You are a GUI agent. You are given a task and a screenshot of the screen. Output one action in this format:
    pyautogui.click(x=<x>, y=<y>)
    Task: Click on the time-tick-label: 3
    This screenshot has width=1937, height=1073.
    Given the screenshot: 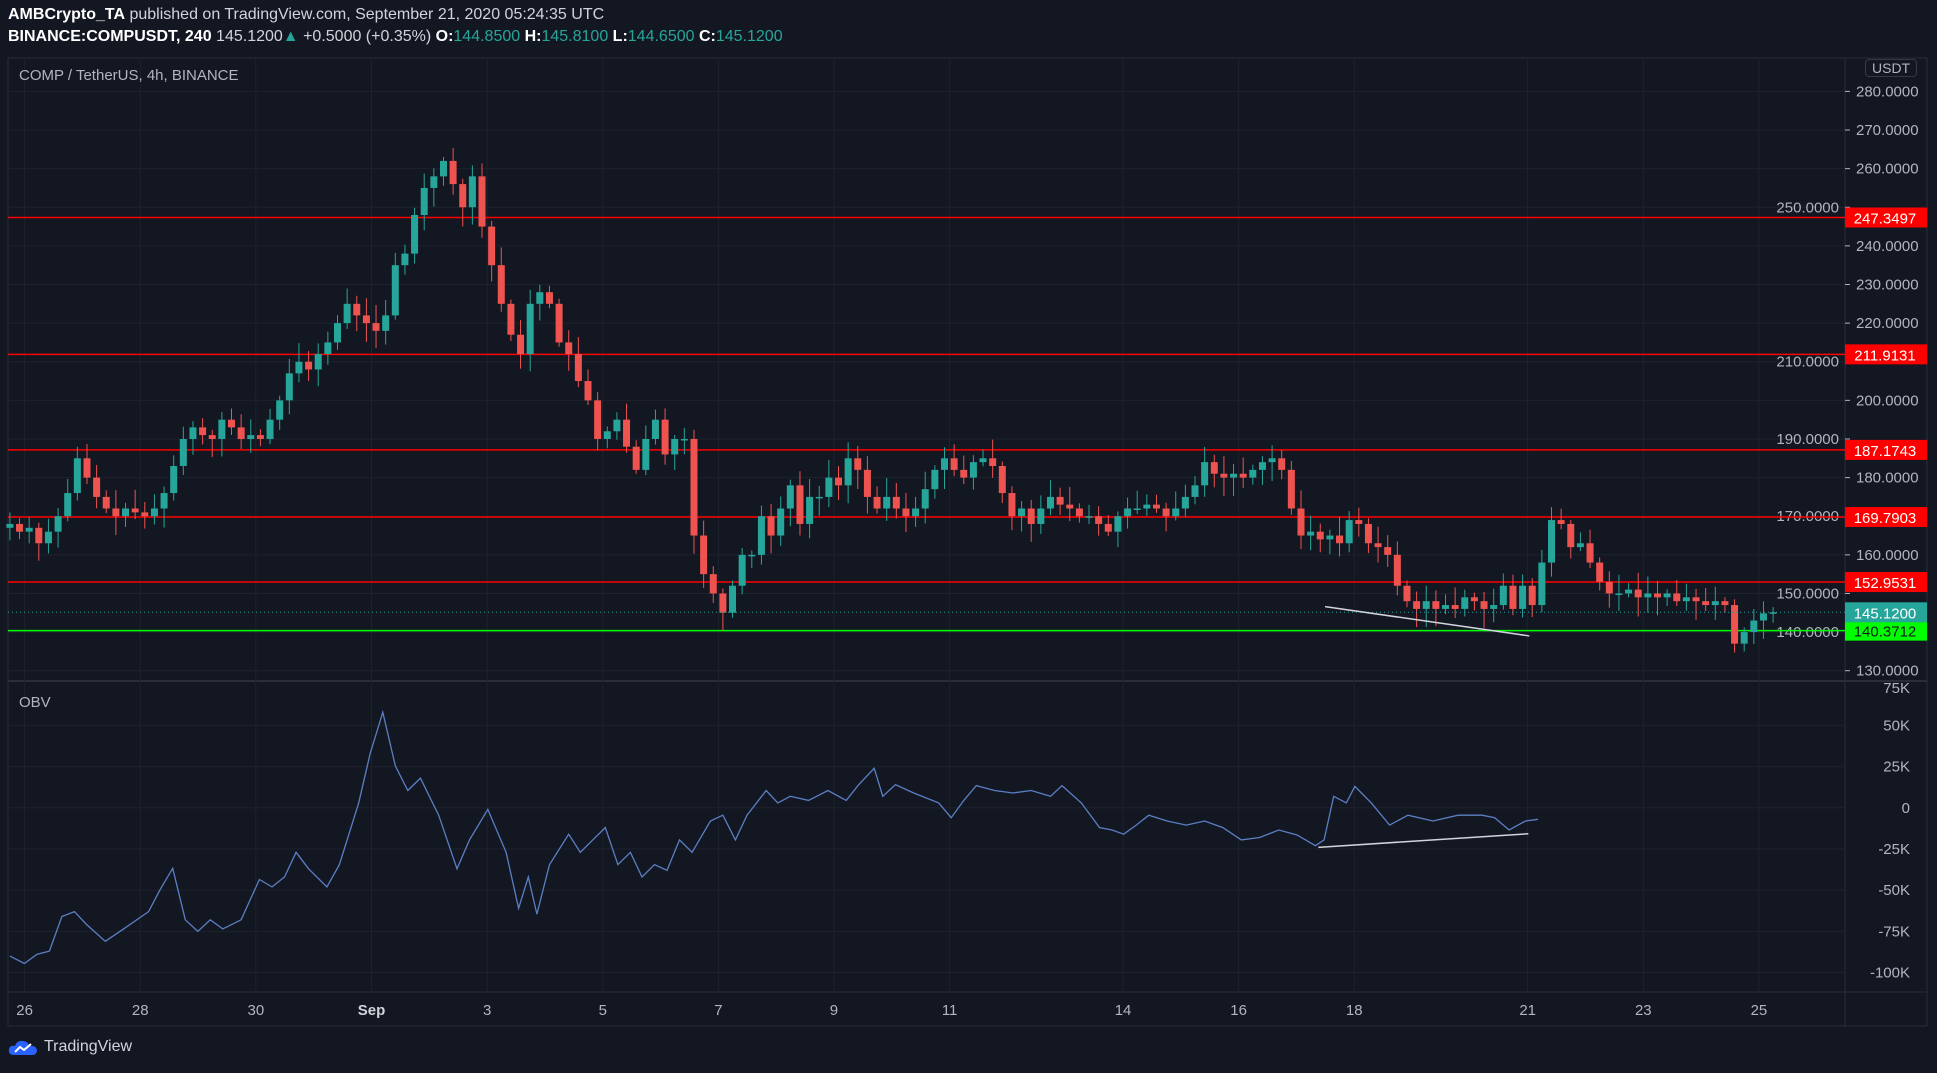 What is the action you would take?
    pyautogui.click(x=487, y=1010)
    